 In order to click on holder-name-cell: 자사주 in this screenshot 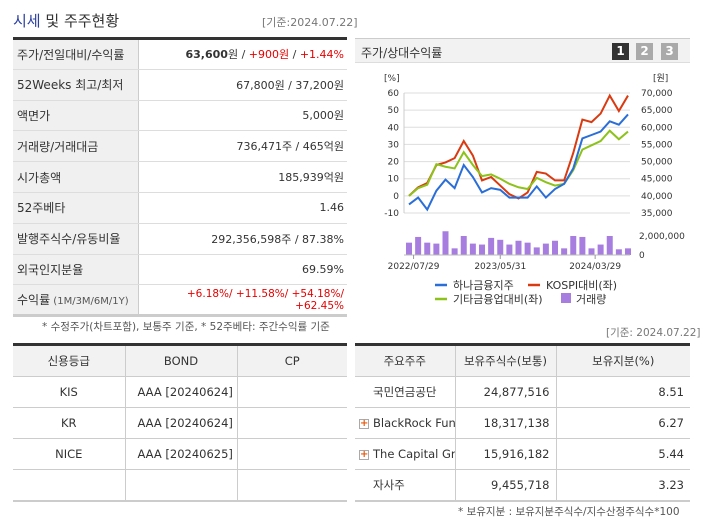, I will do `click(405, 485)`.